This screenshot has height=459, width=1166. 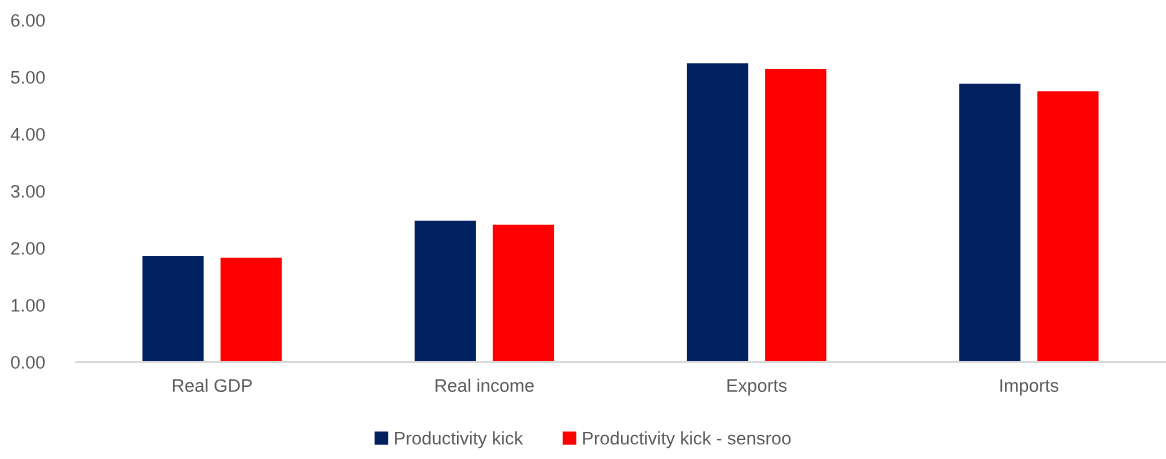 What do you see at coordinates (1029, 387) in the screenshot?
I see `x-tick-label: Imports` at bounding box center [1029, 387].